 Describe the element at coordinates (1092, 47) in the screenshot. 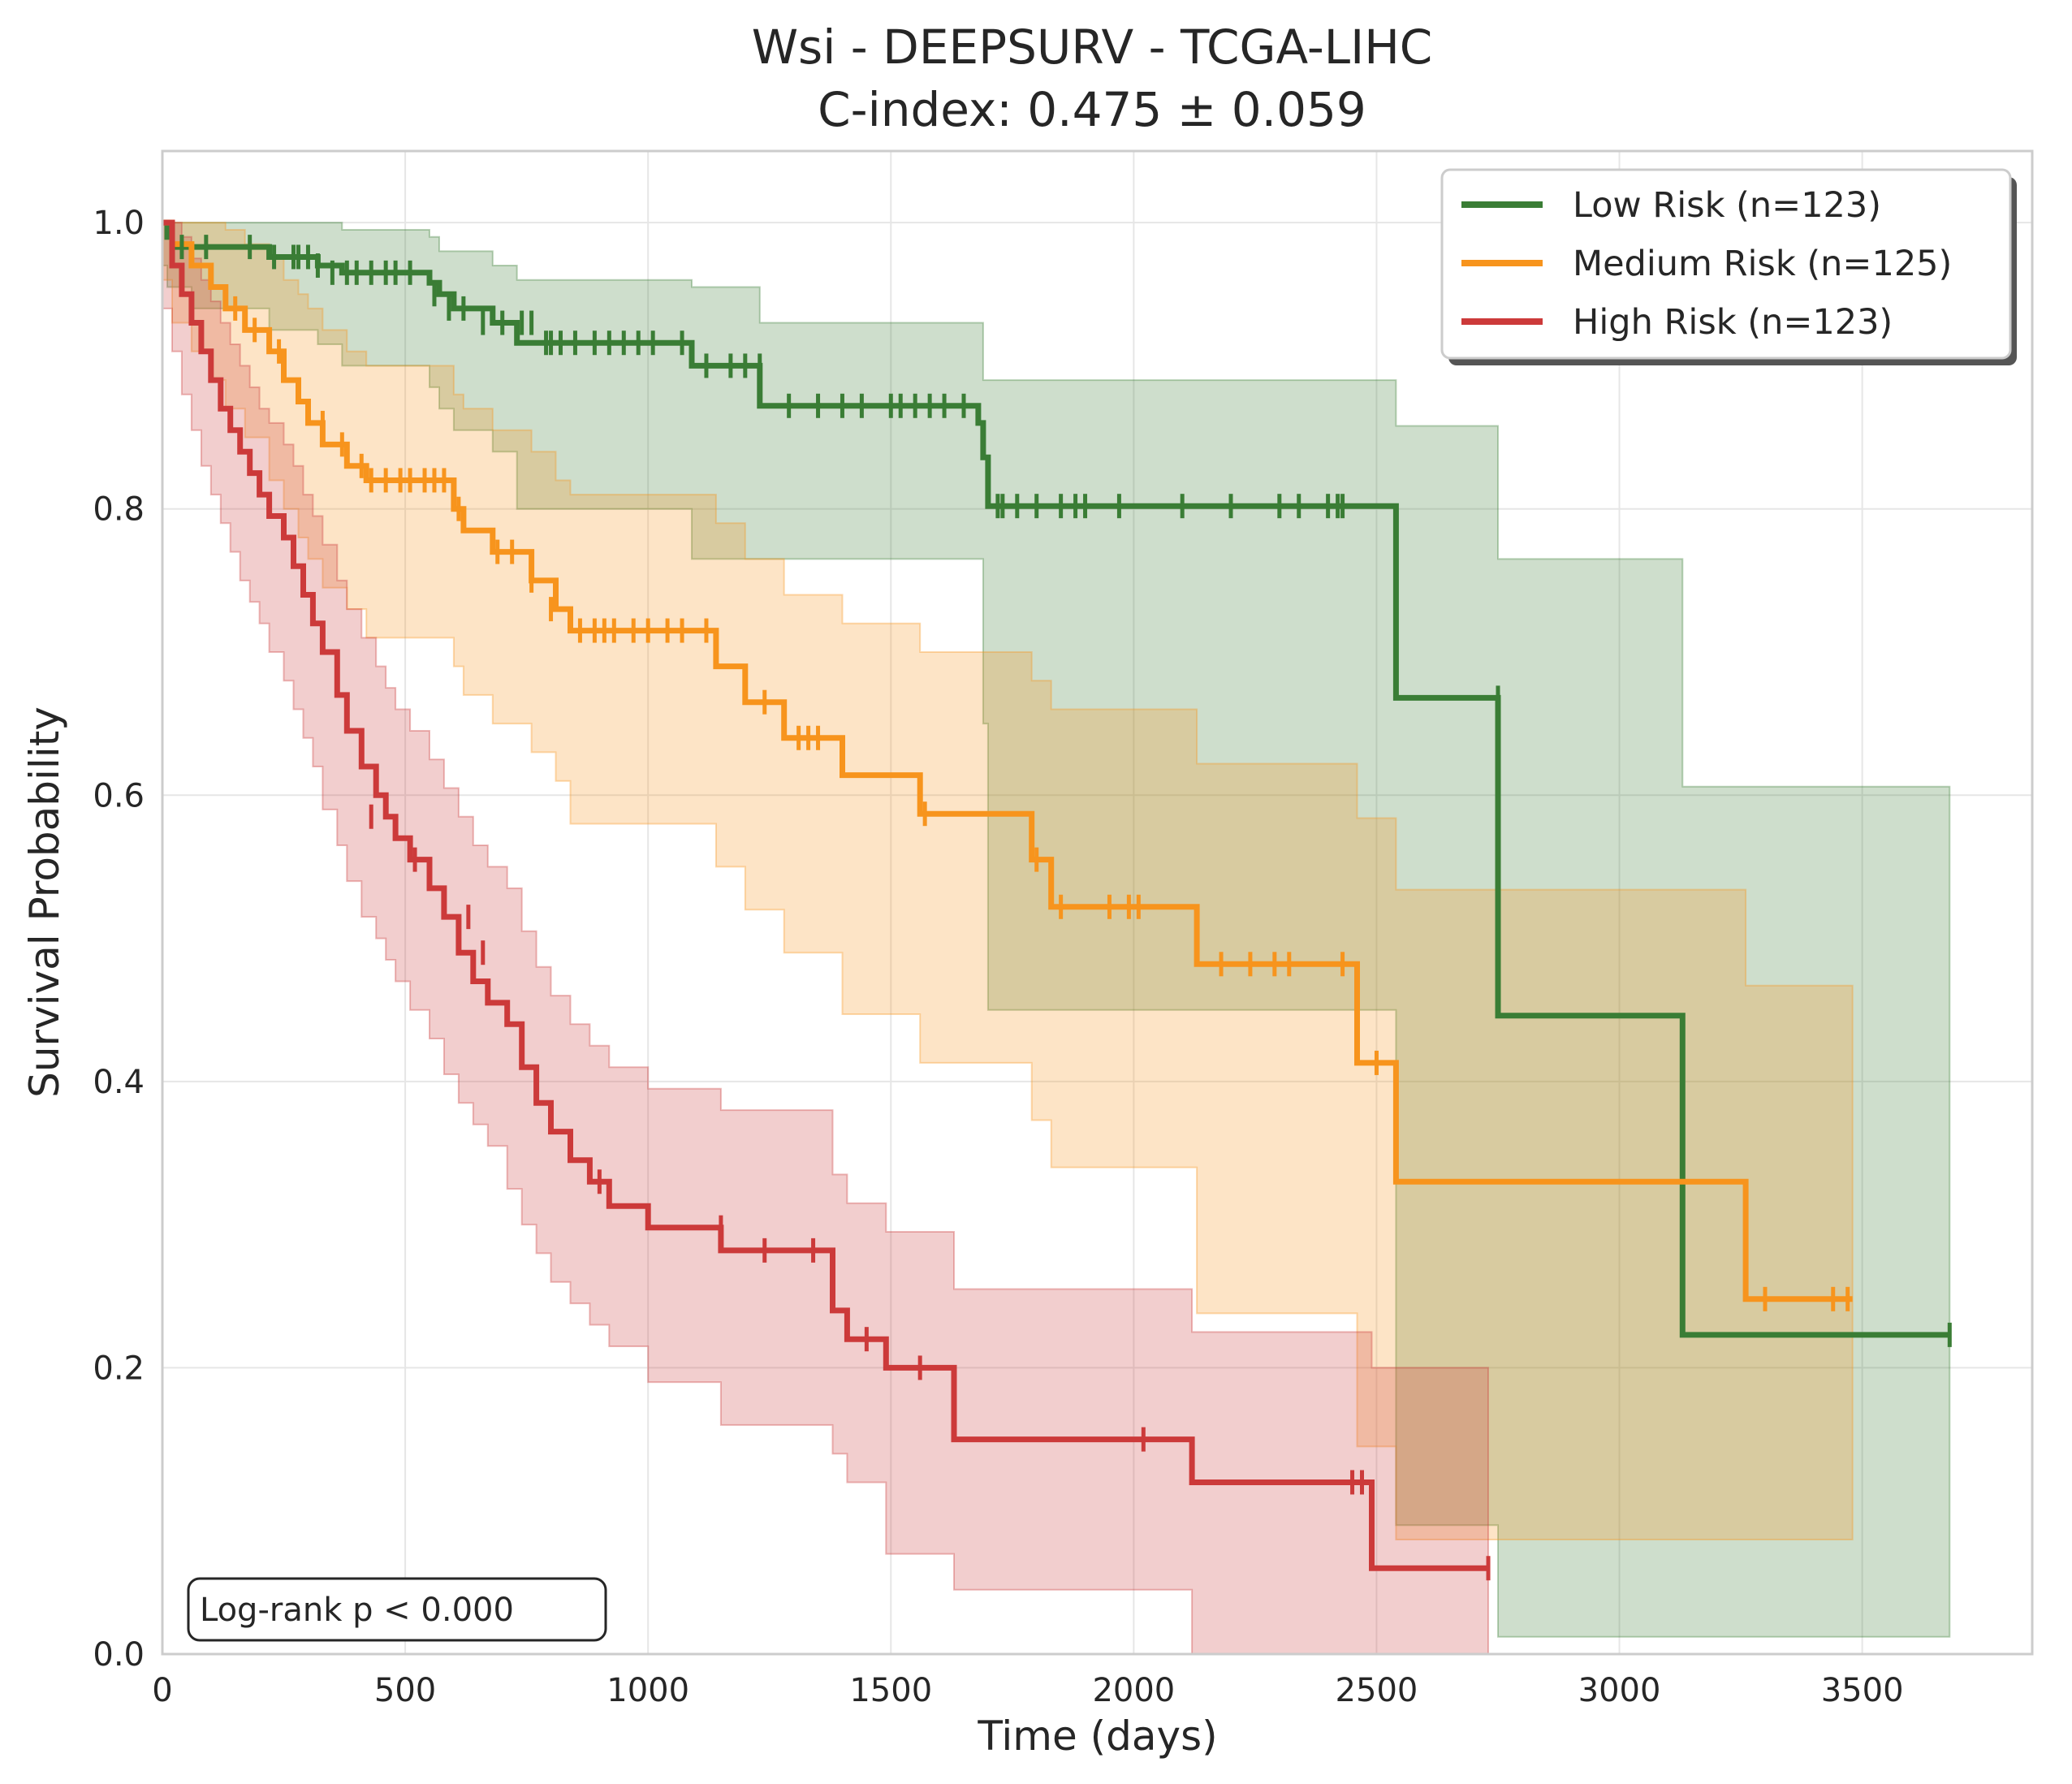

I see `chart-title: Wsi - DEEPSURV - TCGA-LIHC` at that location.